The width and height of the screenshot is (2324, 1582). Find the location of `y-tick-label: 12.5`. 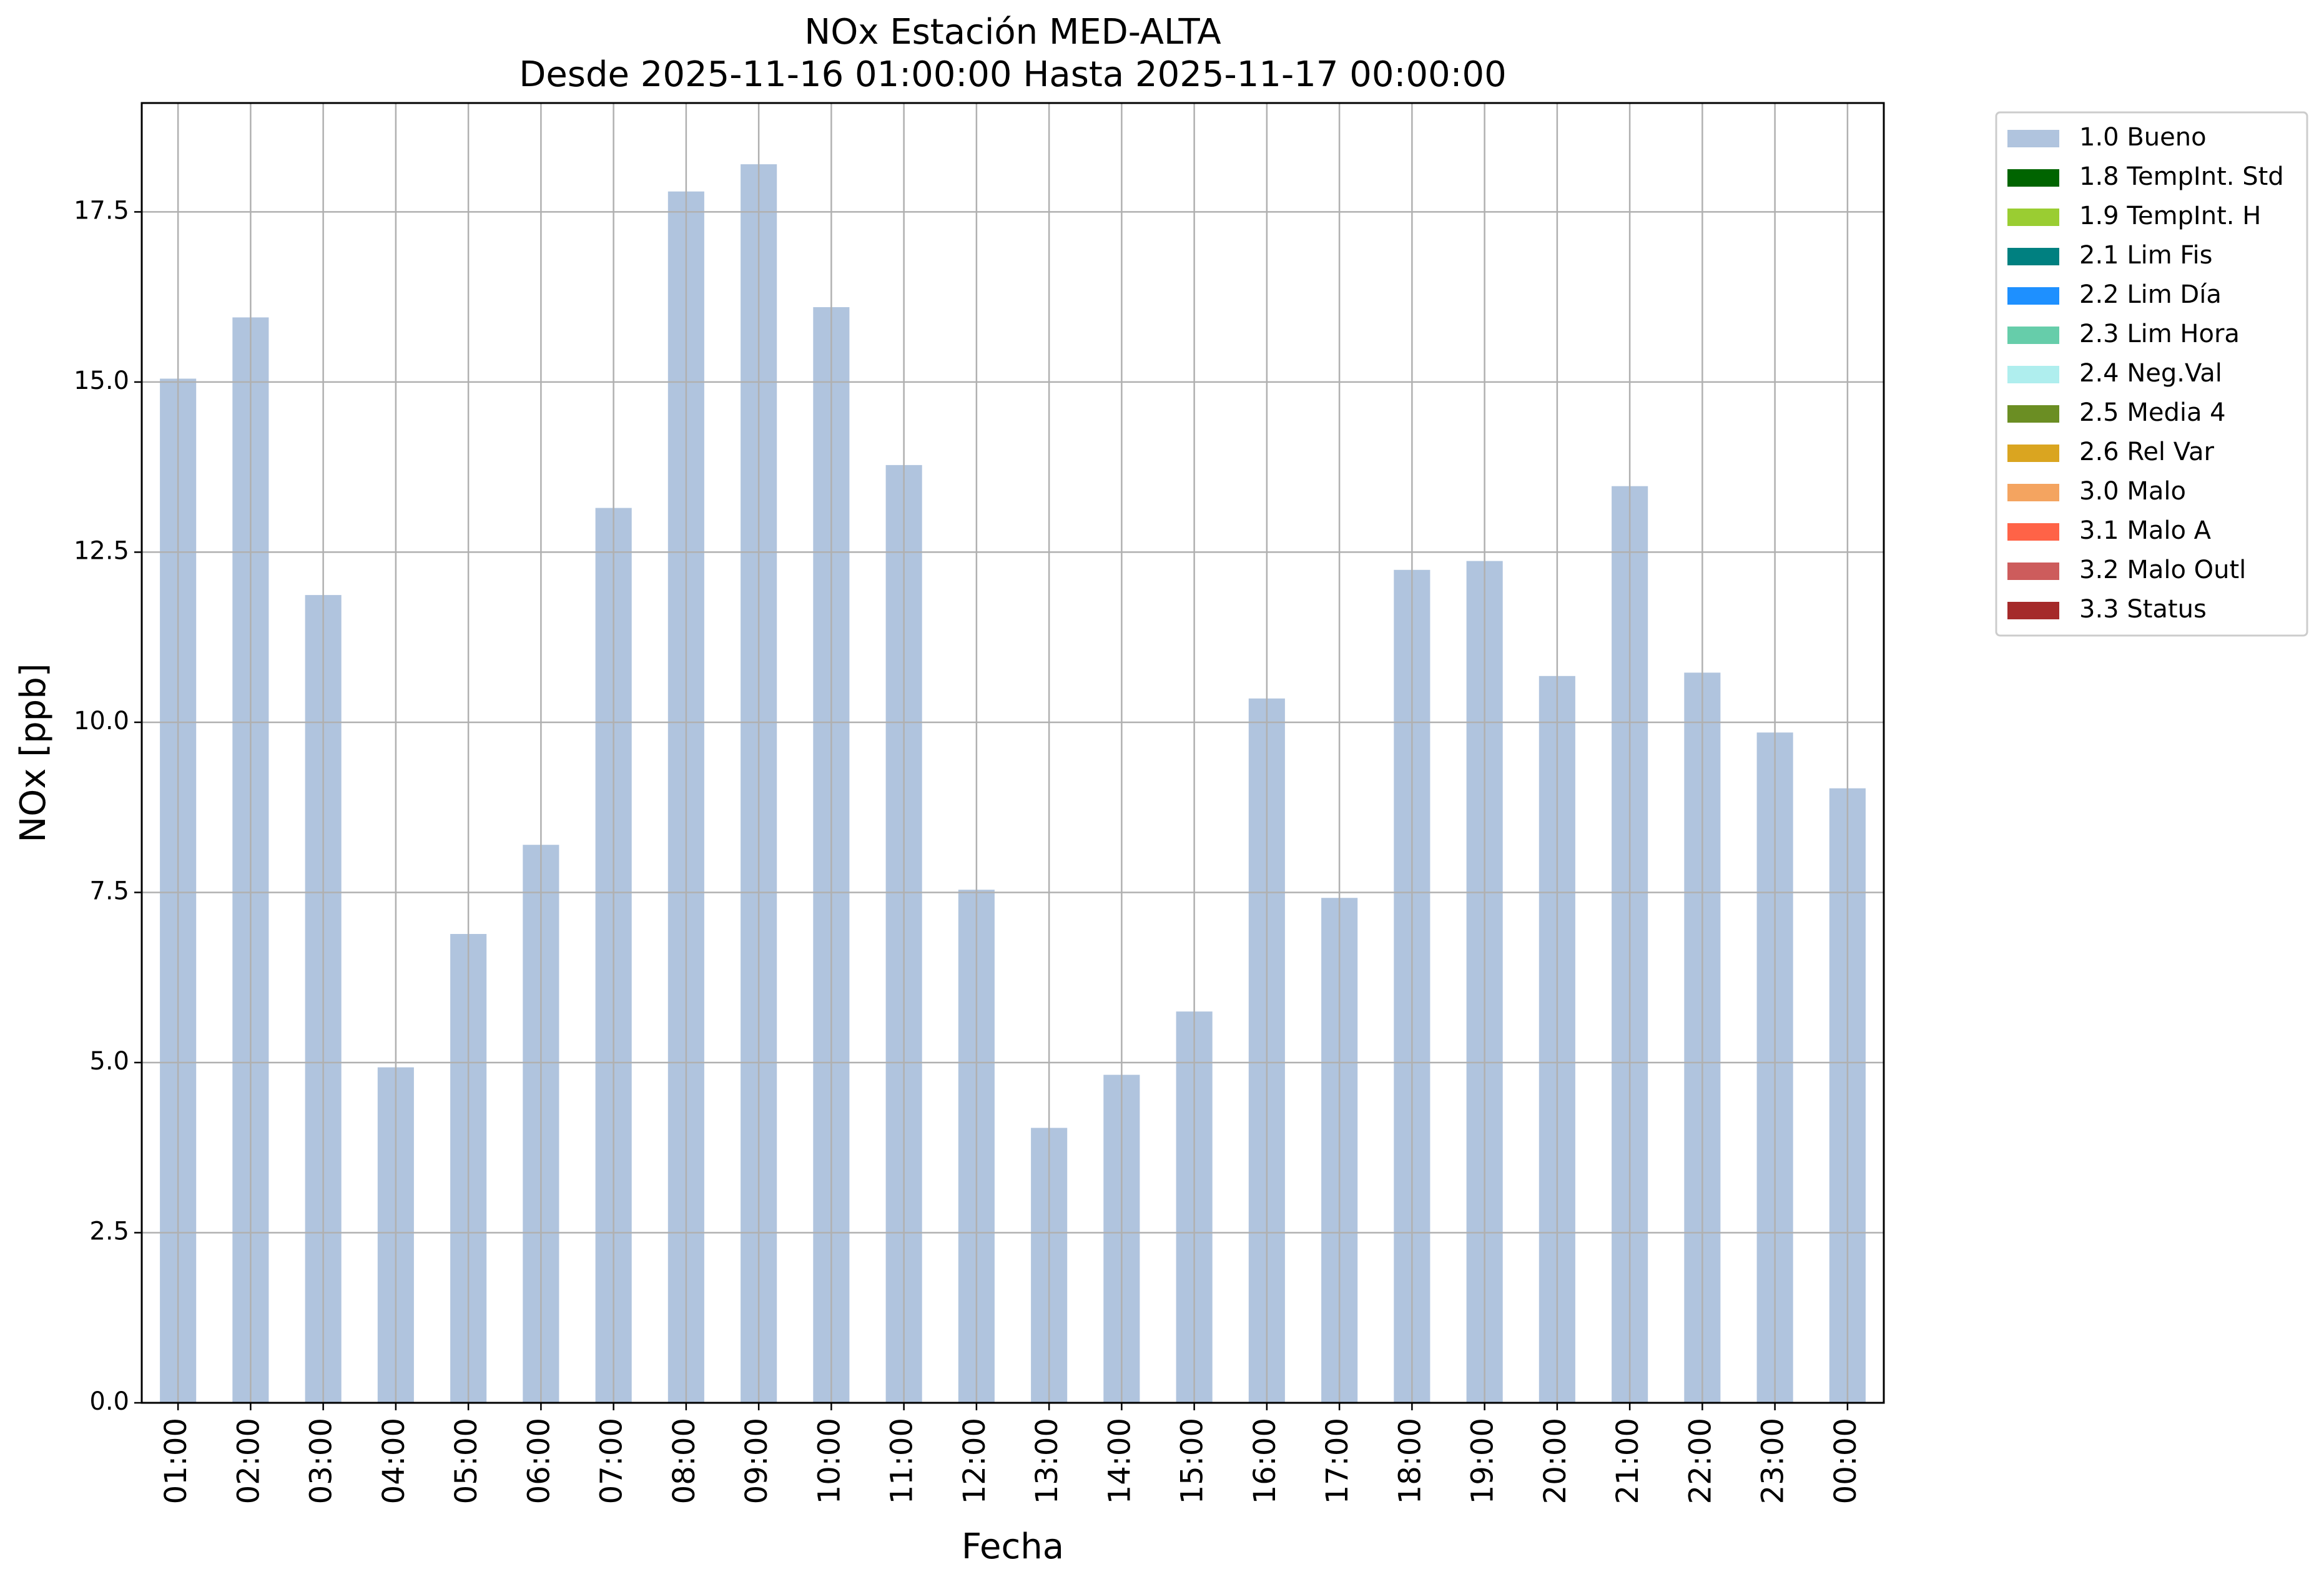

y-tick-label: 12.5 is located at coordinates (101, 550).